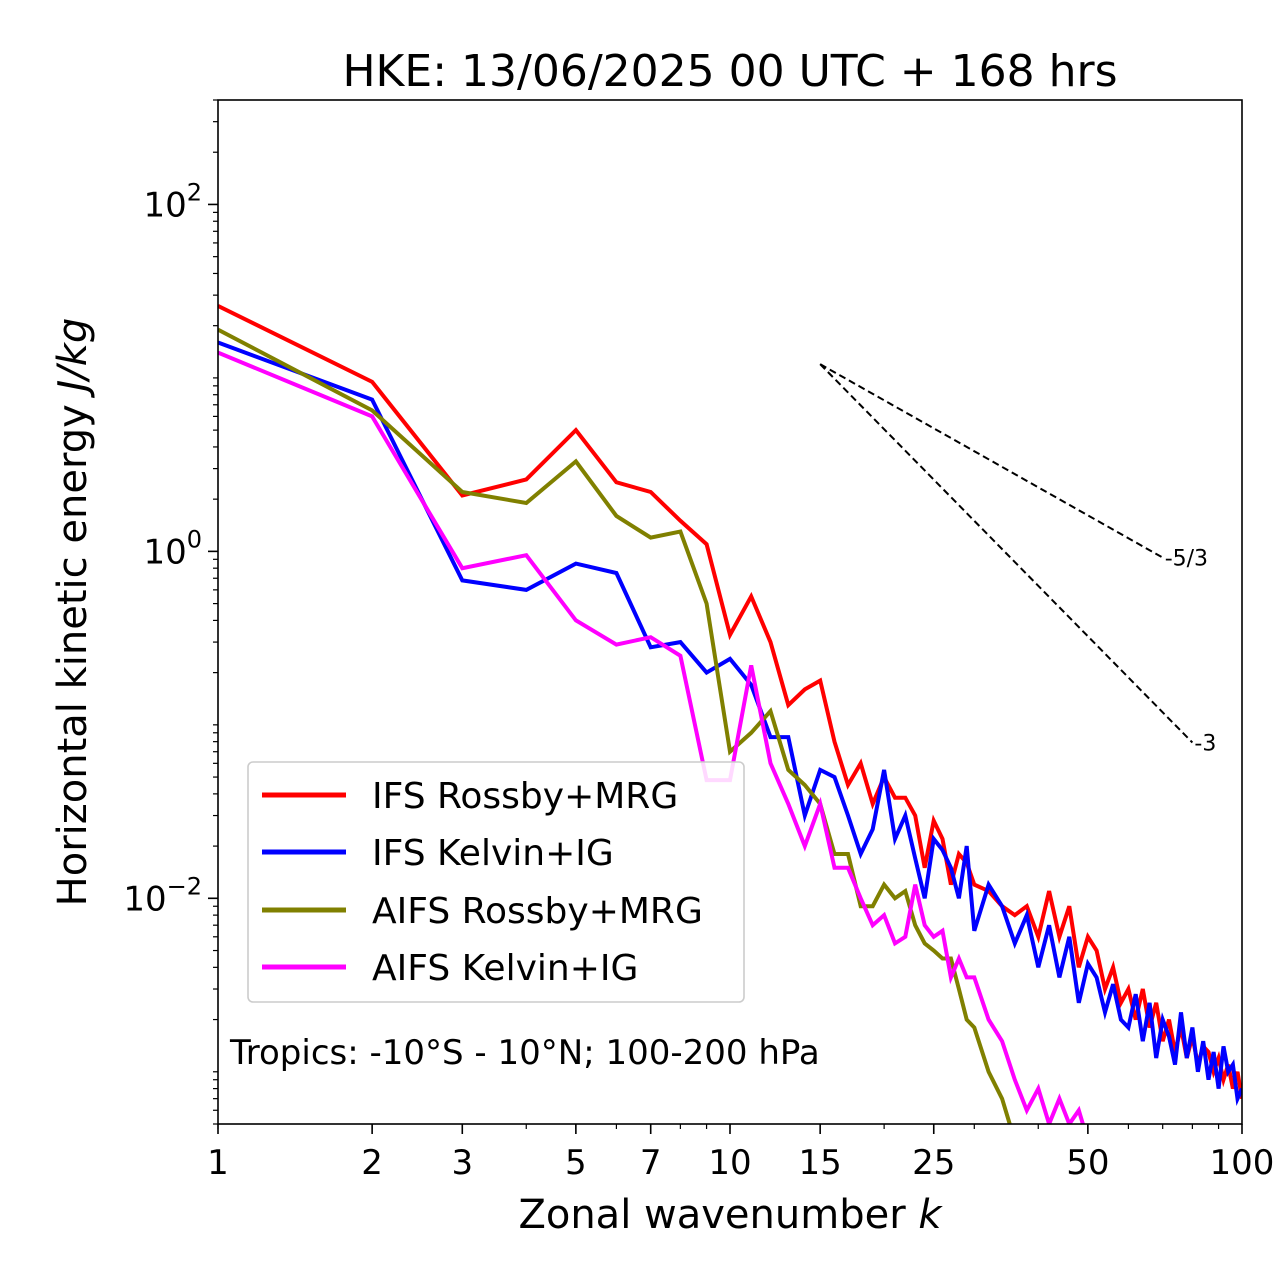 The height and width of the screenshot is (1288, 1280). Describe the element at coordinates (462, 1163) in the screenshot. I see `x-tick-label: 3` at that location.